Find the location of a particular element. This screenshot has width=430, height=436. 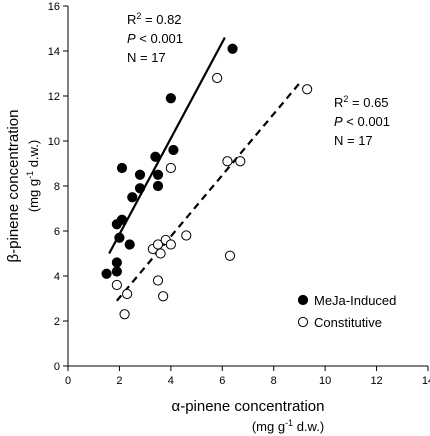

x-axis-ticks: 0 2 4 6 8 10 12 14 is located at coordinates (247, 376).